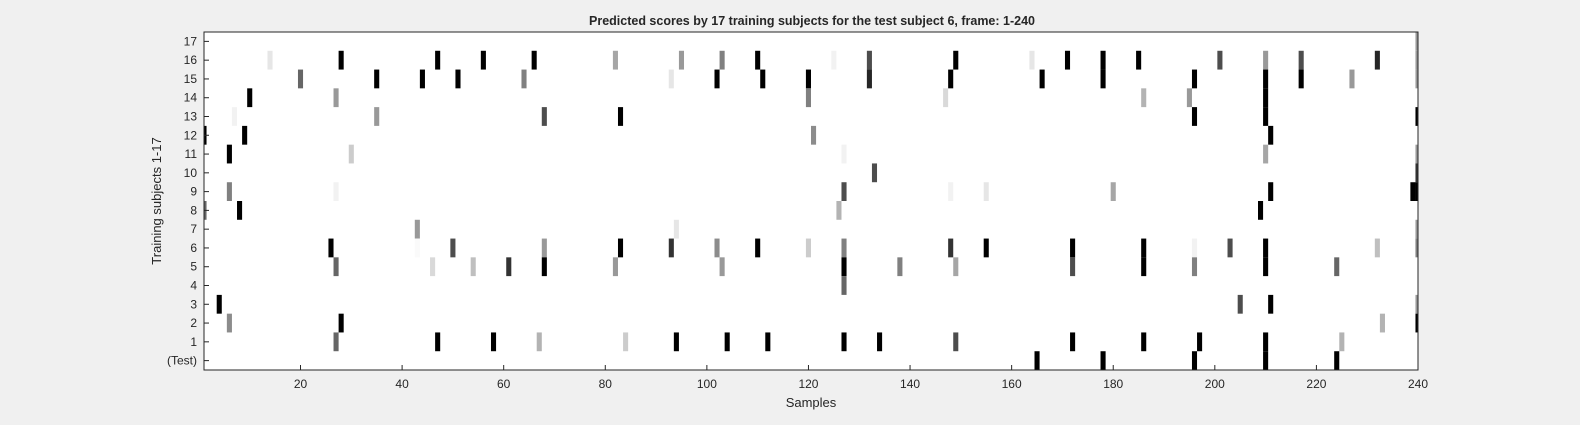 The width and height of the screenshot is (1580, 425). What do you see at coordinates (193, 342) in the screenshot?
I see `y-tick-label: 1` at bounding box center [193, 342].